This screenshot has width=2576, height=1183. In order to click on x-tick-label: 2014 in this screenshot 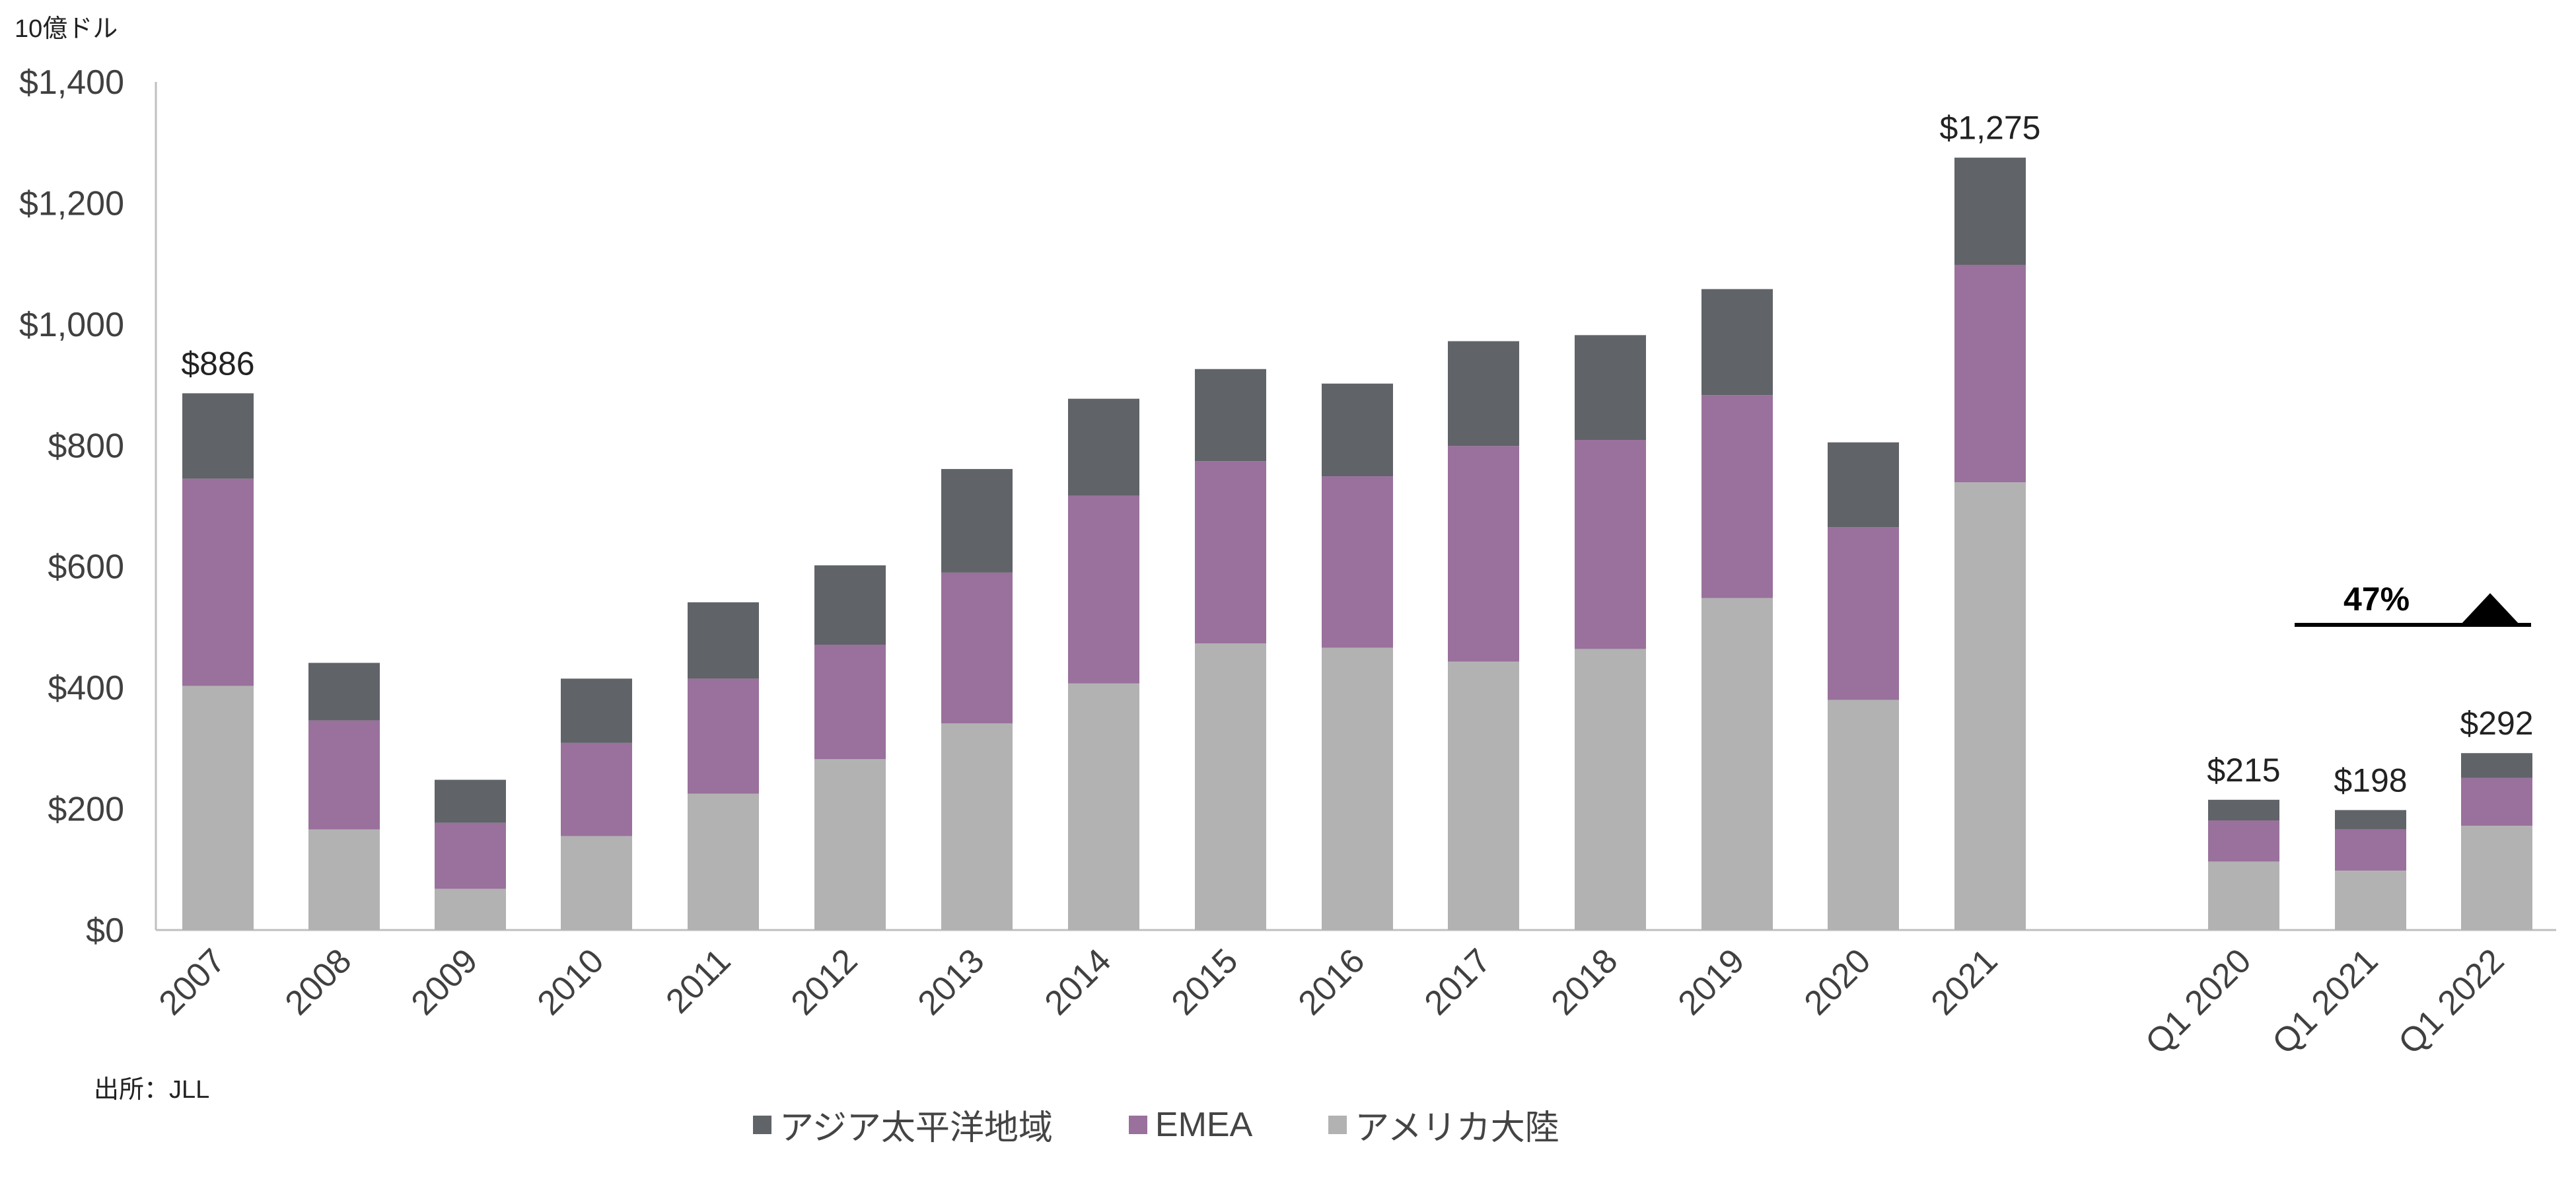, I will do `click(1078, 982)`.